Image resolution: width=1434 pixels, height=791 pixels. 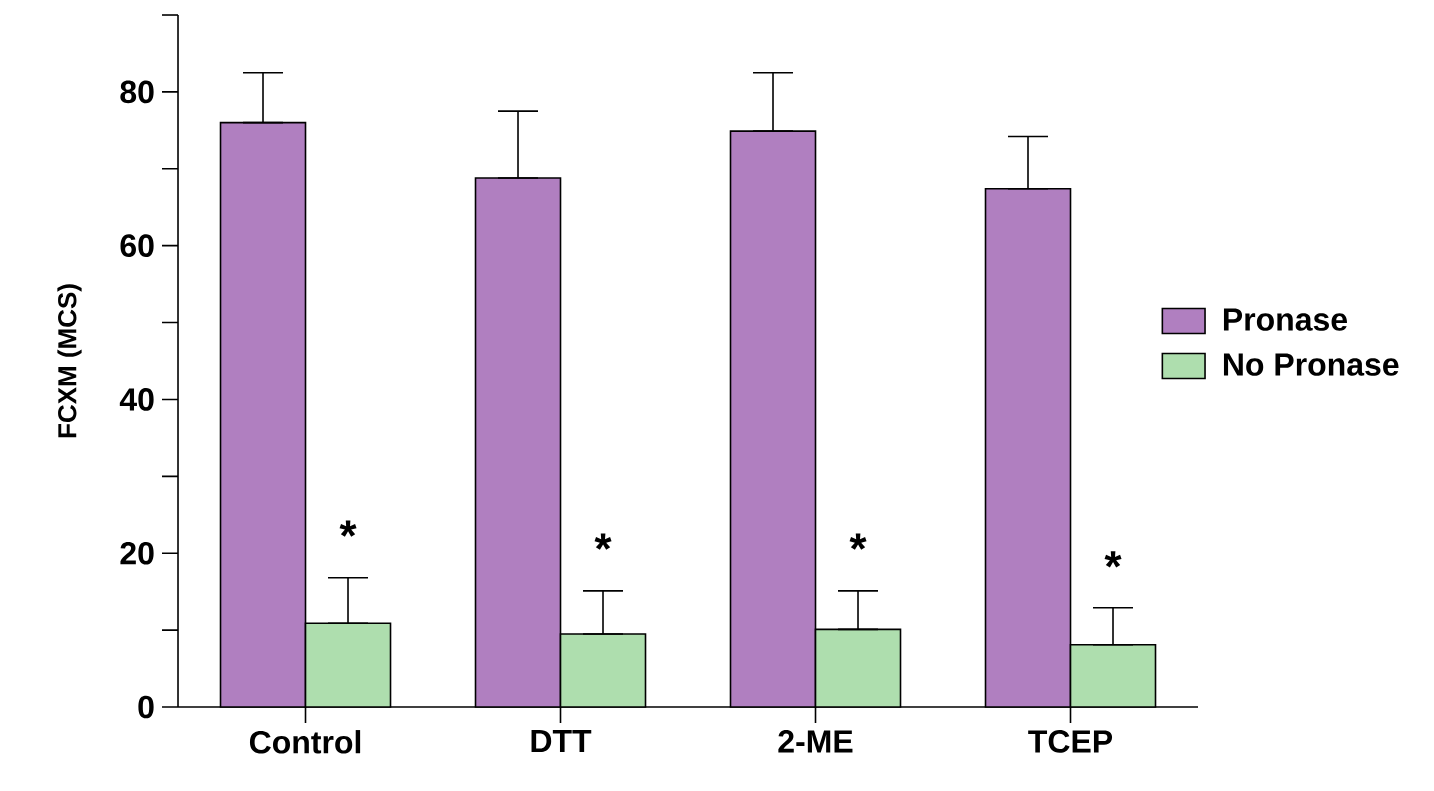 I want to click on y-tick-label: 60, so click(x=137, y=245).